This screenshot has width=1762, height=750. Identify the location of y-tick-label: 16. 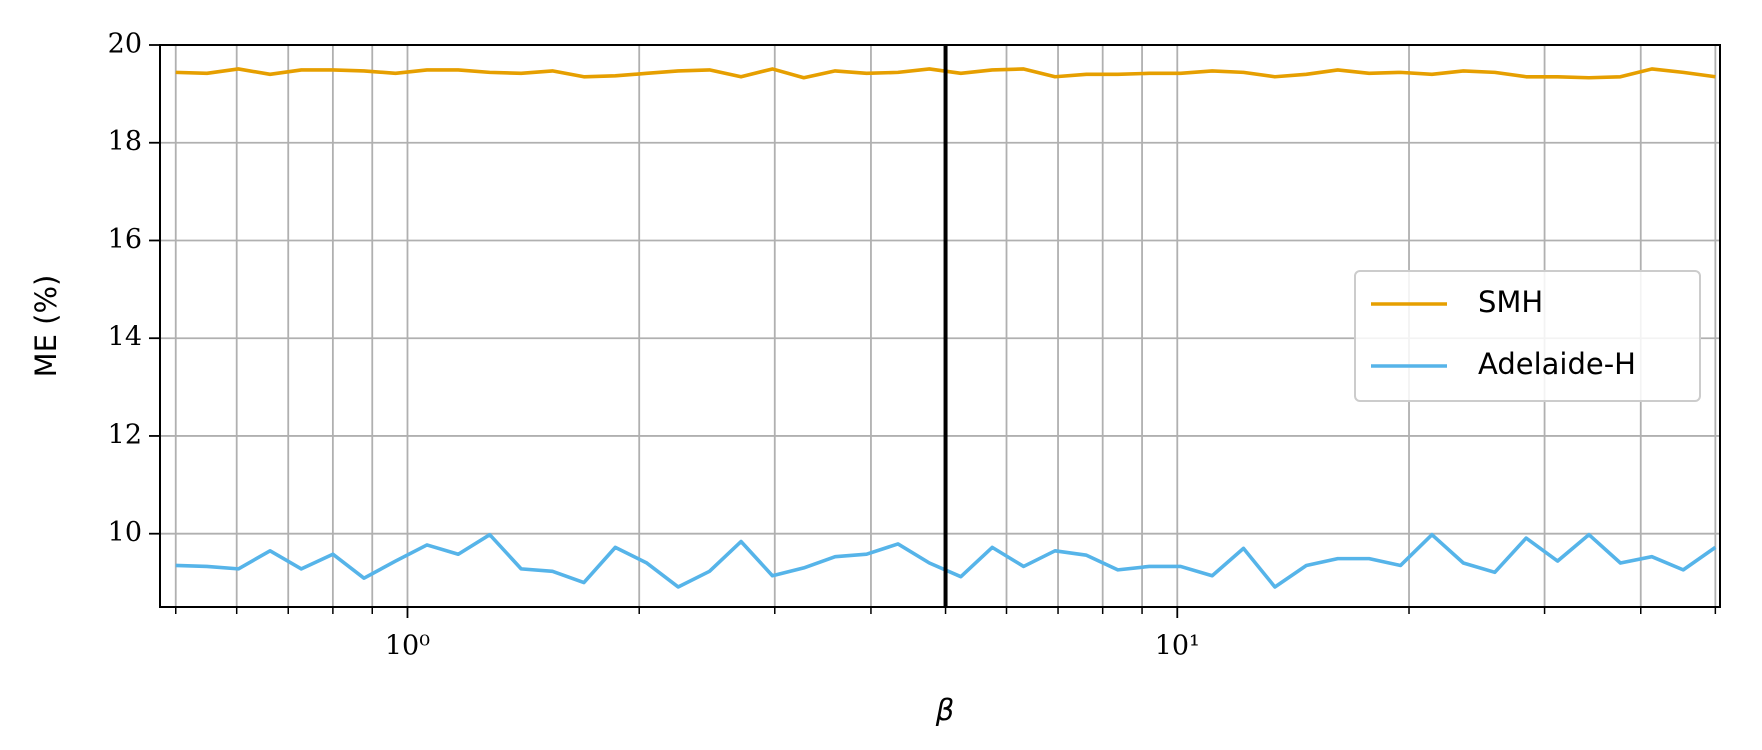
(125, 239).